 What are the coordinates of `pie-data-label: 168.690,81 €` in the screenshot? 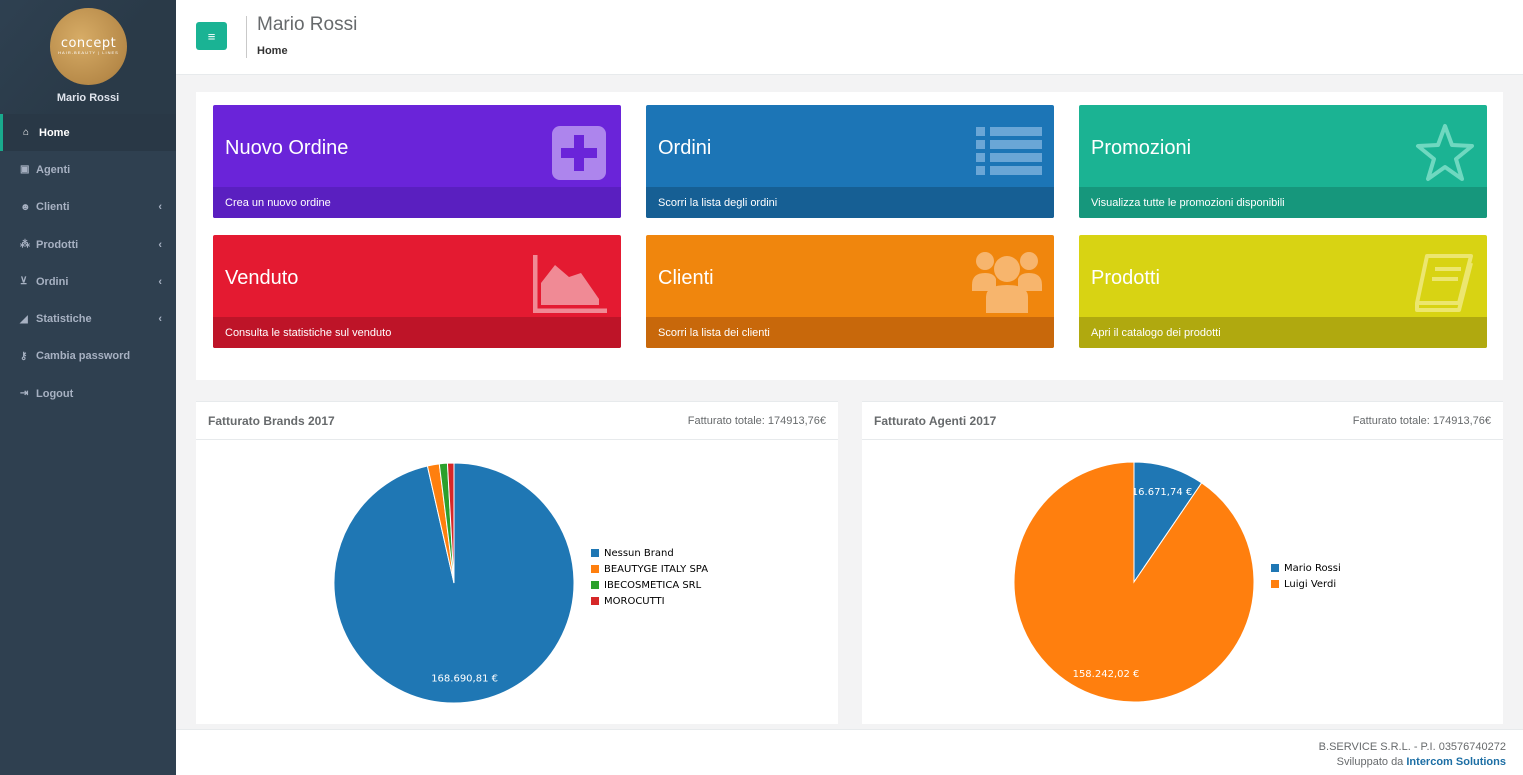 It's located at (464, 678).